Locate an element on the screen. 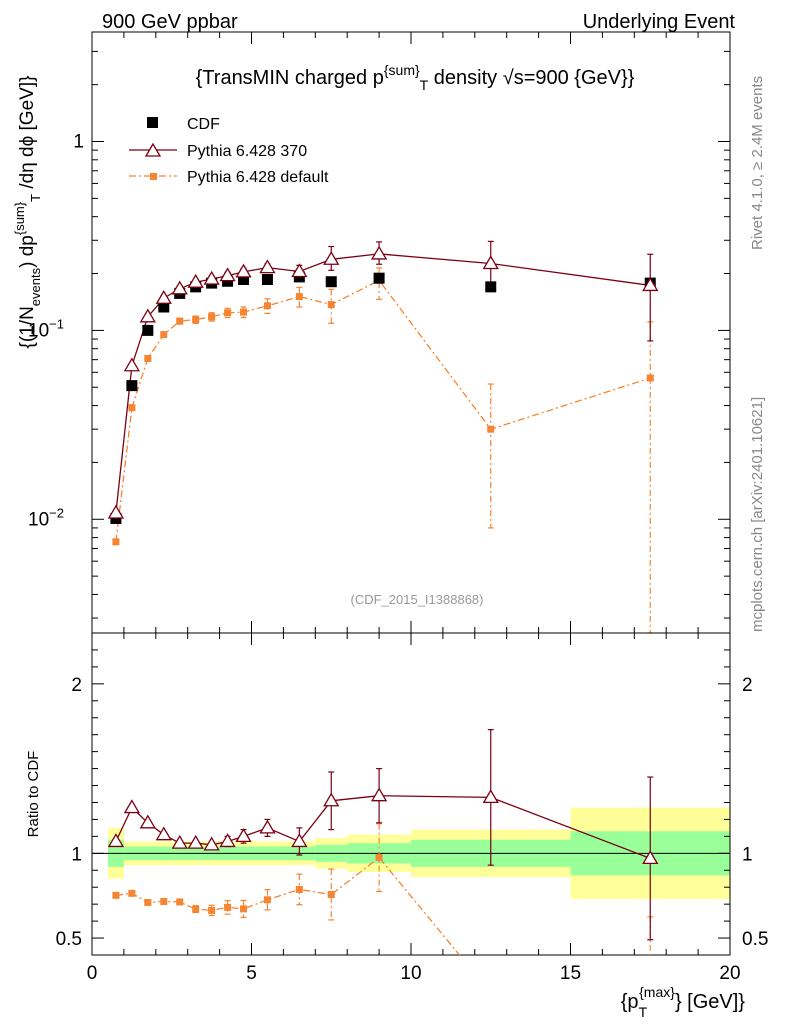 The width and height of the screenshot is (786, 1024). legend-p370-label: Pythia 6.428 370 is located at coordinates (247, 151).